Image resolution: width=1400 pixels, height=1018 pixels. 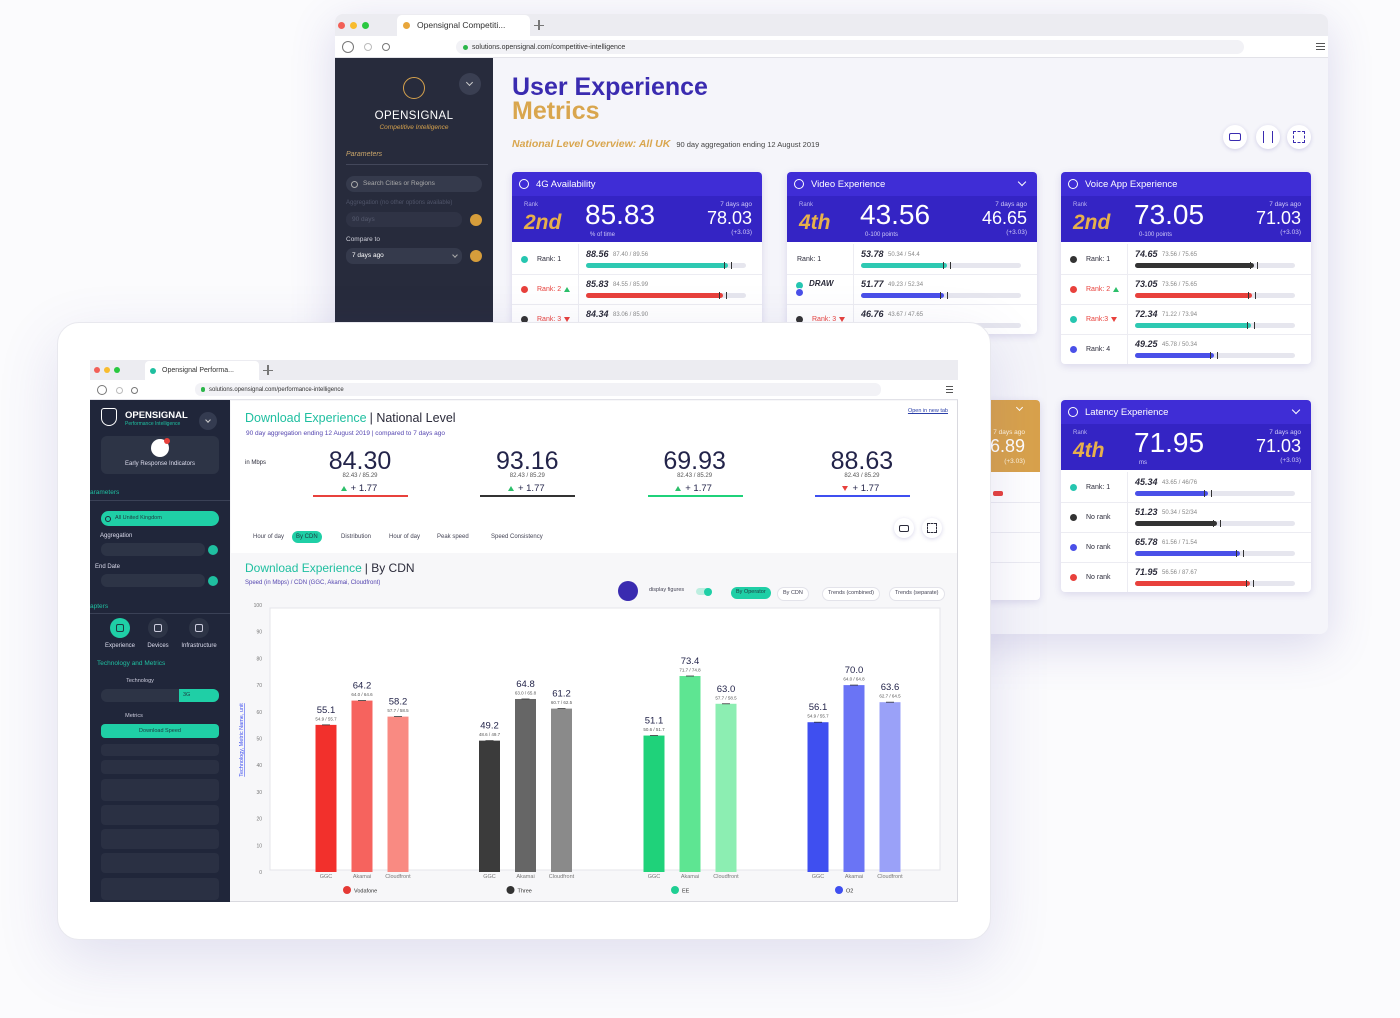 I want to click on view-tab: Speed Consistency, so click(x=517, y=537).